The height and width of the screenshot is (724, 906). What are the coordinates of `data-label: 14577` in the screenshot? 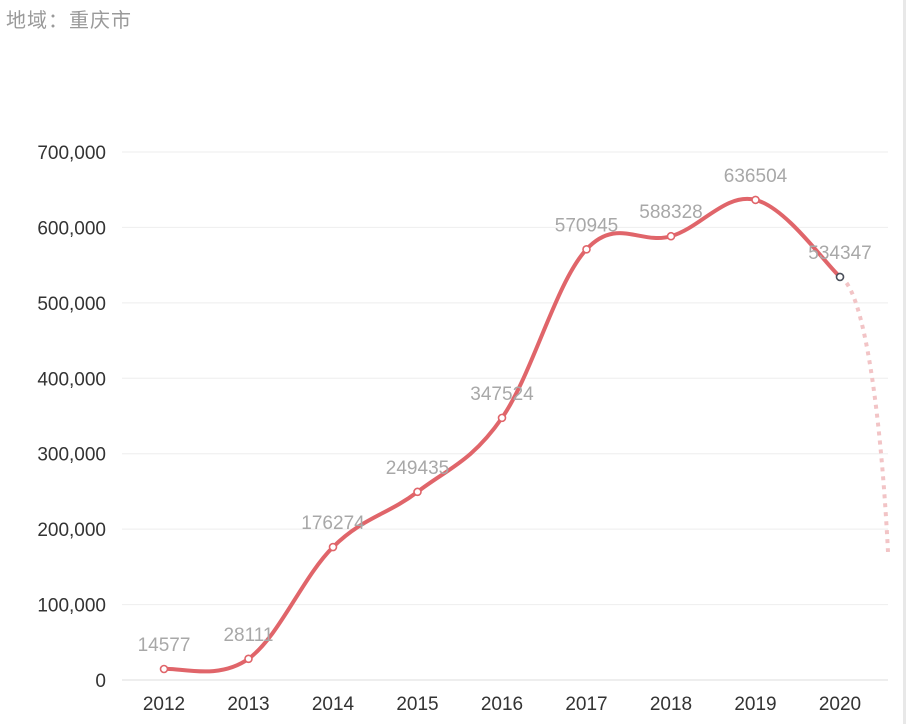 It's located at (164, 645).